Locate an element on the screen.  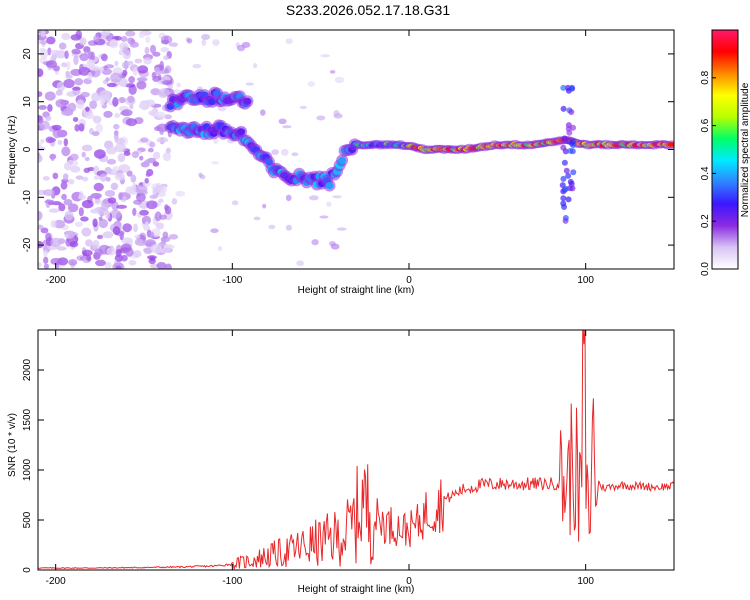
figure-title: S233.2026.052.17.18.G31 is located at coordinates (368, 10).